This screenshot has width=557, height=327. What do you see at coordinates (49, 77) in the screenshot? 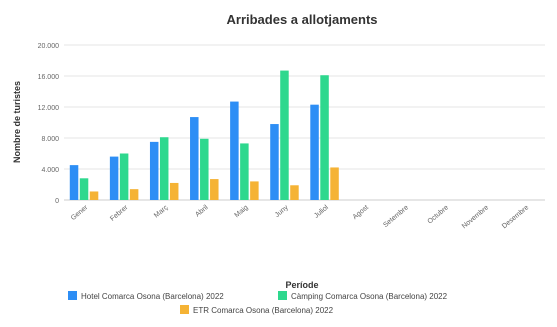
I see `y-tick-label: 16.000` at bounding box center [49, 77].